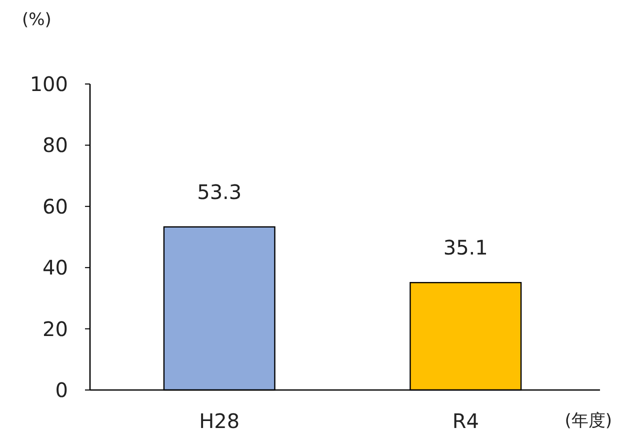 This screenshot has height=439, width=618. Describe the element at coordinates (219, 421) in the screenshot. I see `x-tick-label: H28` at that location.